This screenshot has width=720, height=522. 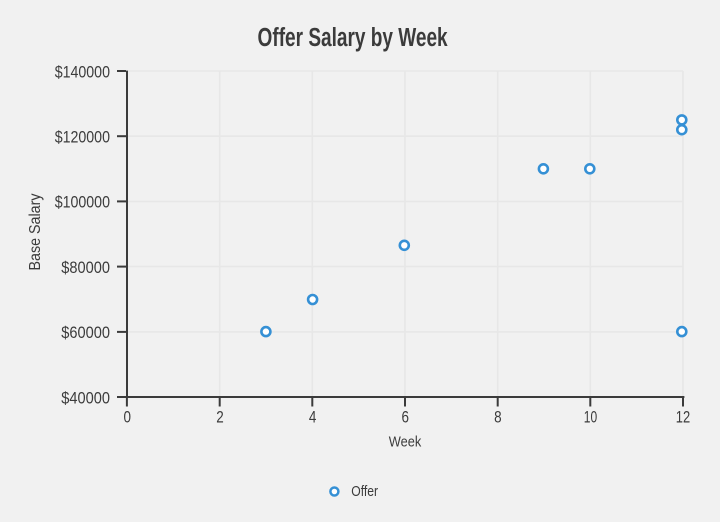 What do you see at coordinates (406, 417) in the screenshot?
I see `svg-text: 6` at bounding box center [406, 417].